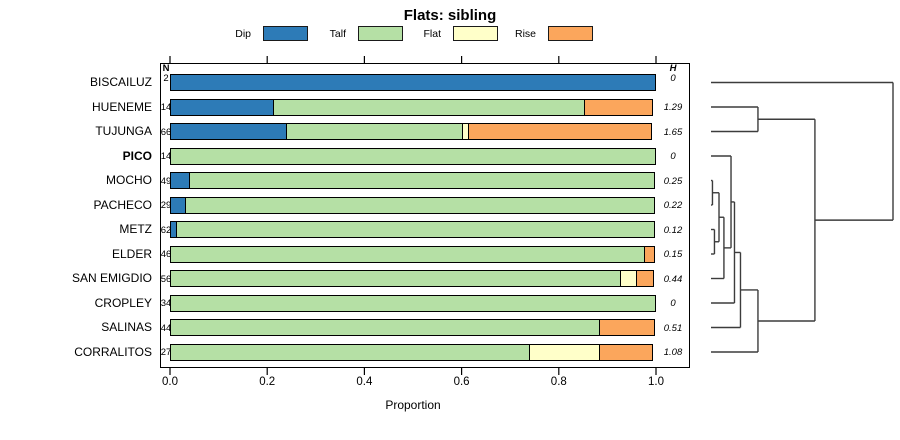 This screenshot has height=440, width=900. Describe the element at coordinates (123, 302) in the screenshot. I see `row-label: CROPLEY` at that location.